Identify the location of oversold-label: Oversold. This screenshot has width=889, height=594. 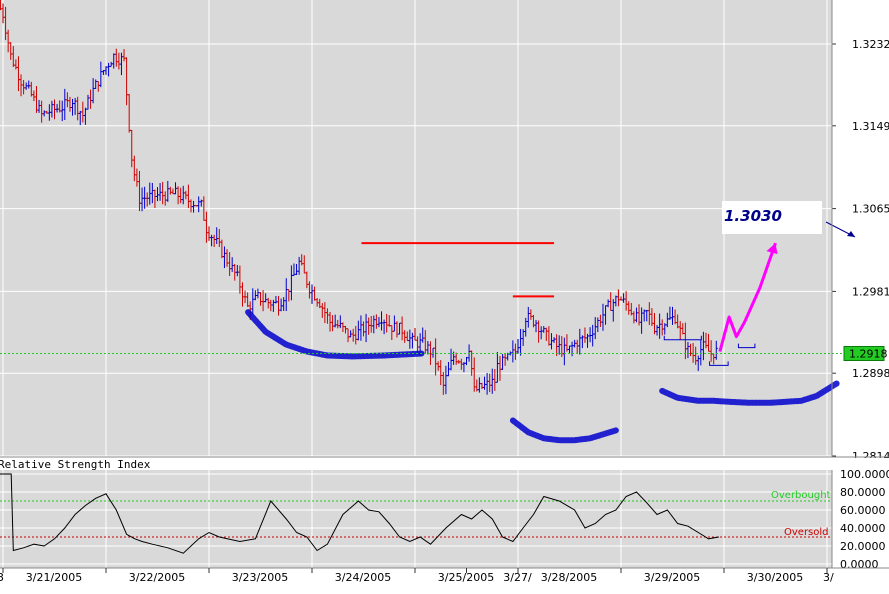
(806, 532).